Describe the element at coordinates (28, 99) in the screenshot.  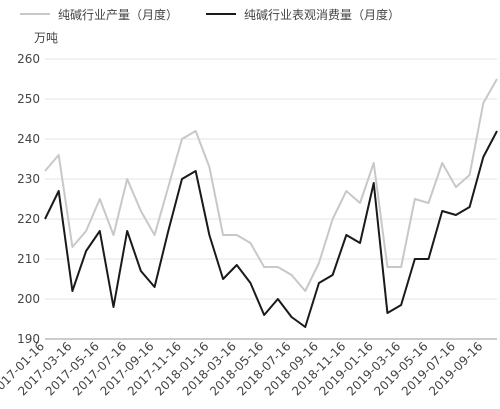
I see `y-tick-label: 250` at that location.